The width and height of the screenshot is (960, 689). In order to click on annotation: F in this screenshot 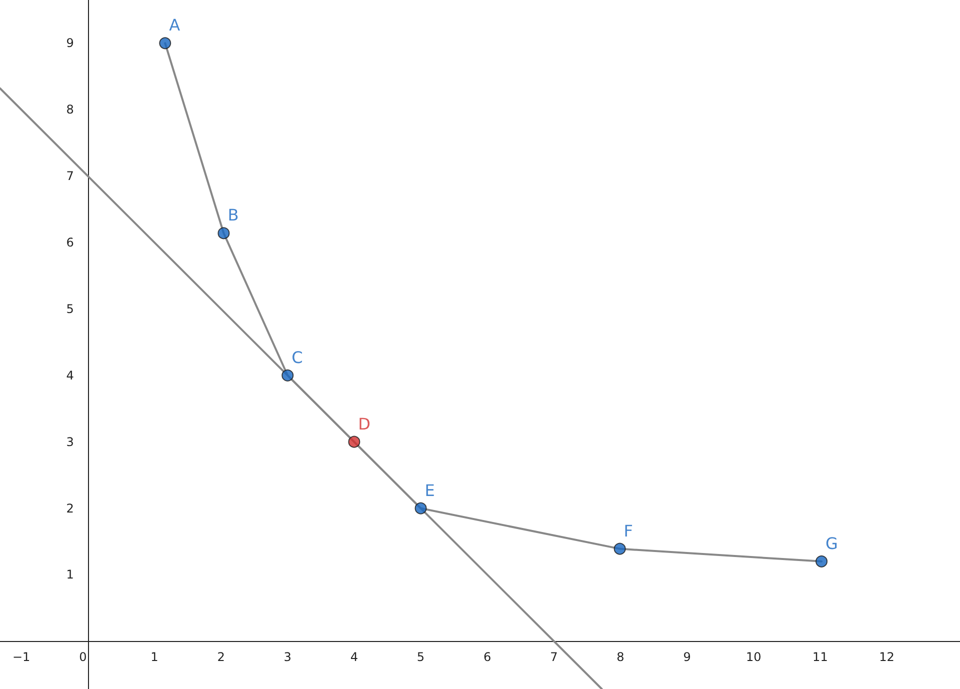, I will do `click(629, 530)`.